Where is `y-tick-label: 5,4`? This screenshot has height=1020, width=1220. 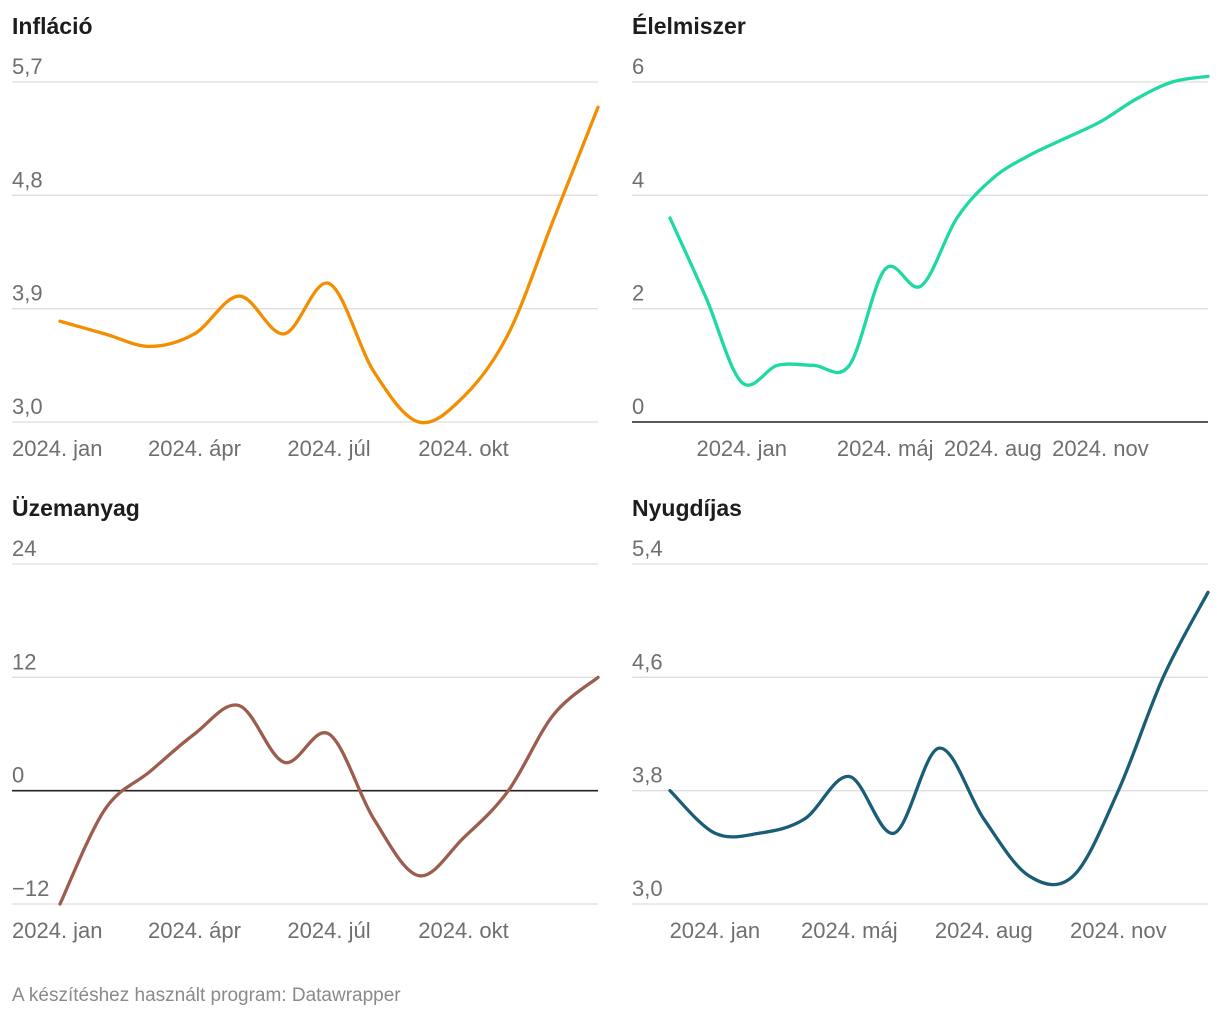
y-tick-label: 5,4 is located at coordinates (647, 548).